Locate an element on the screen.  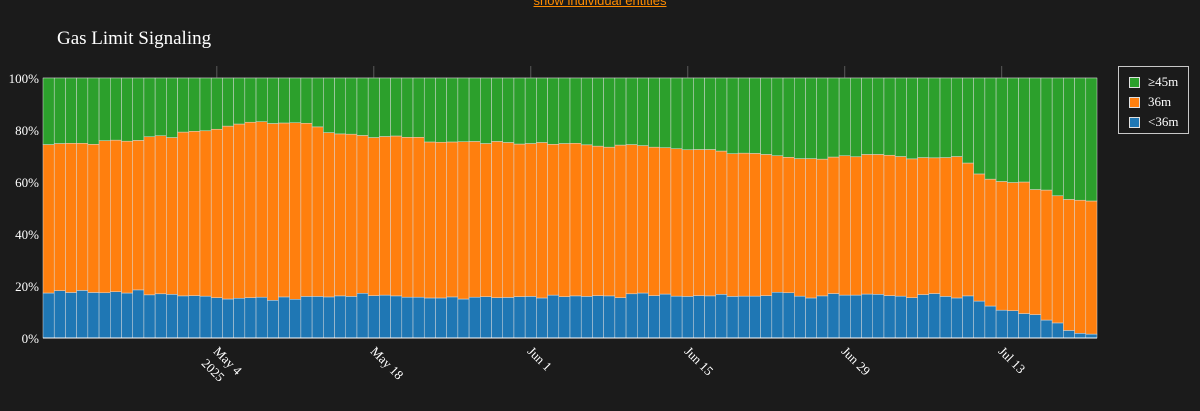
legend-item-lt36m: <36m is located at coordinates (1158, 122).